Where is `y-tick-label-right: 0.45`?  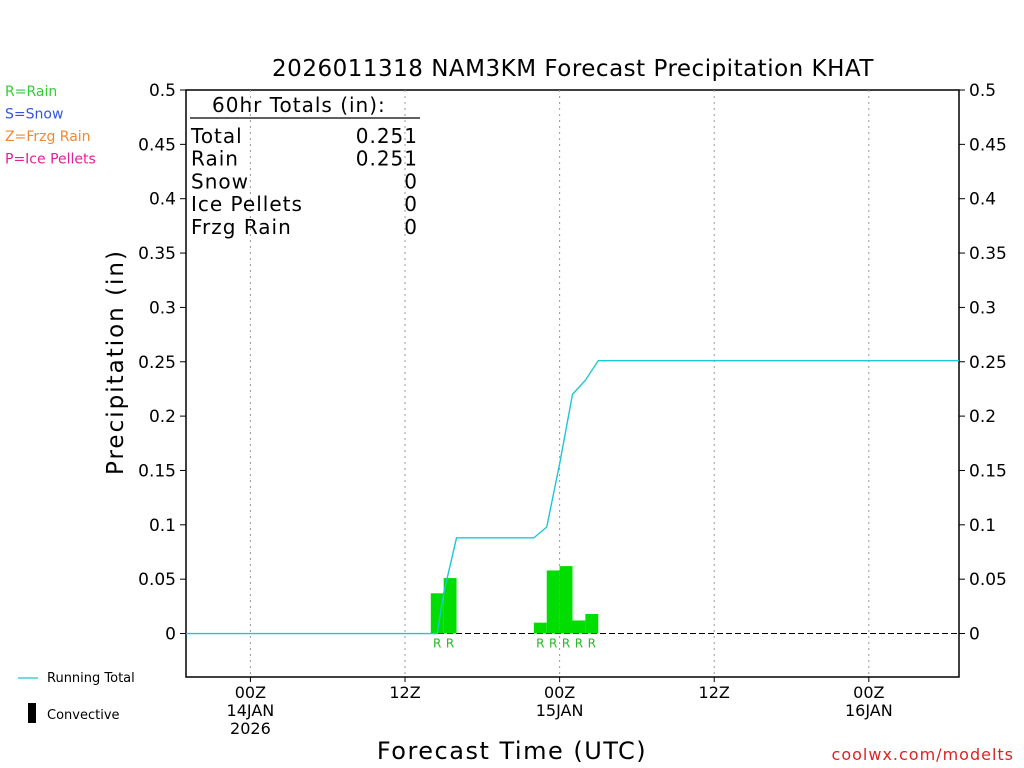
y-tick-label-right: 0.45 is located at coordinates (988, 145).